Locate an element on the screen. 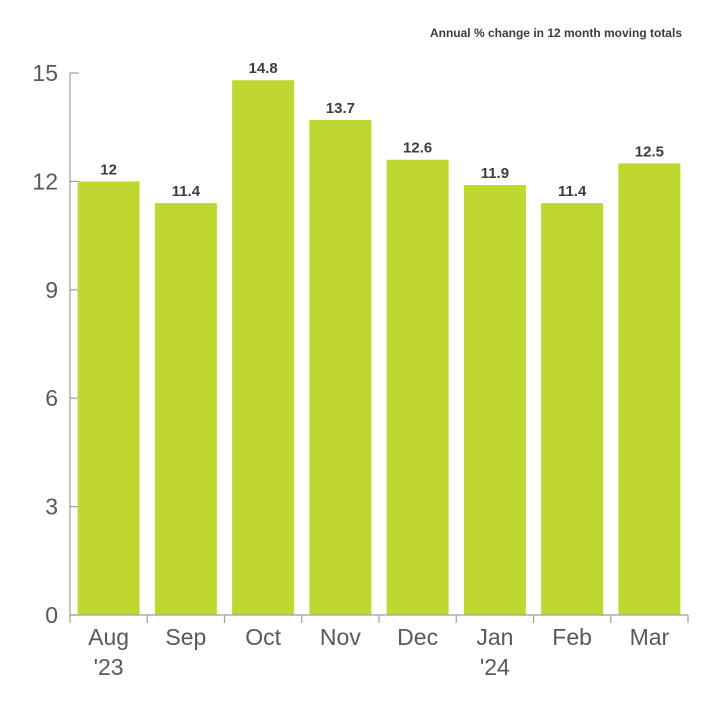  y-tick-label: 15 is located at coordinates (45, 73).